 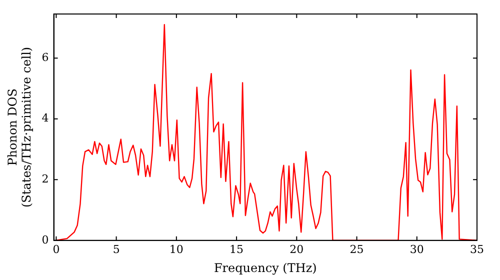 I want to click on x-tick-label: 15, so click(x=237, y=249).